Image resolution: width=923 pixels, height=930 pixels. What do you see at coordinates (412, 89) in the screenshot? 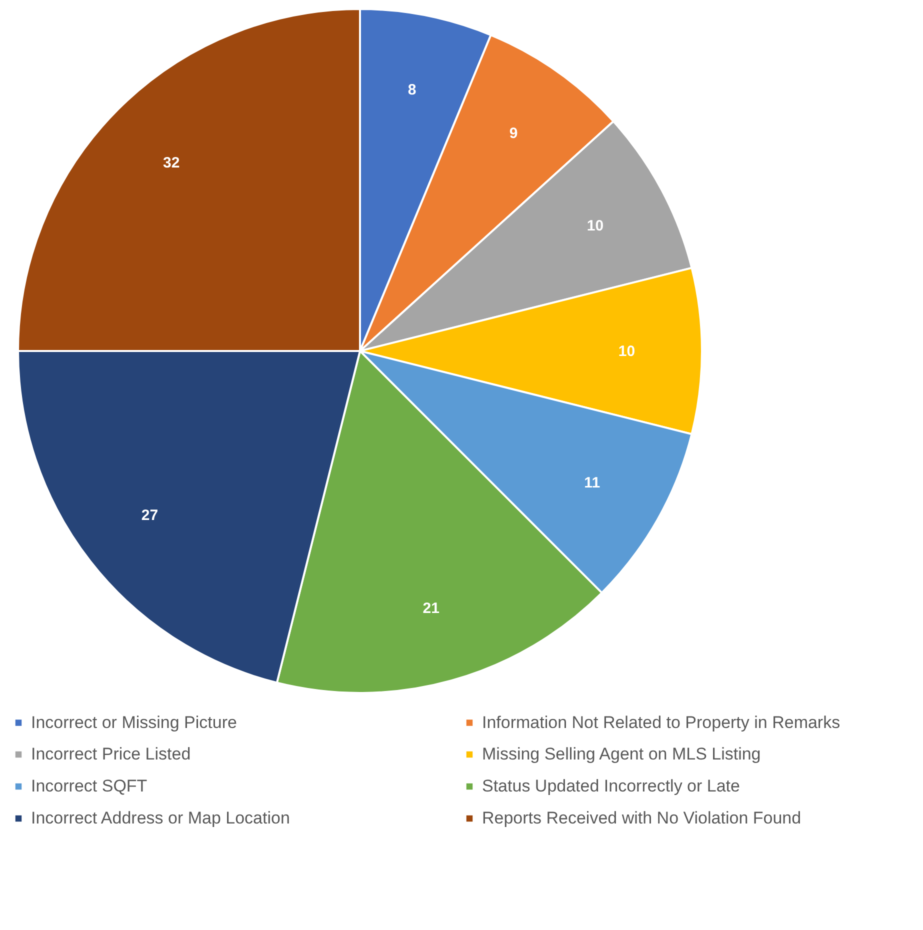
I see `data-label: 8` at bounding box center [412, 89].